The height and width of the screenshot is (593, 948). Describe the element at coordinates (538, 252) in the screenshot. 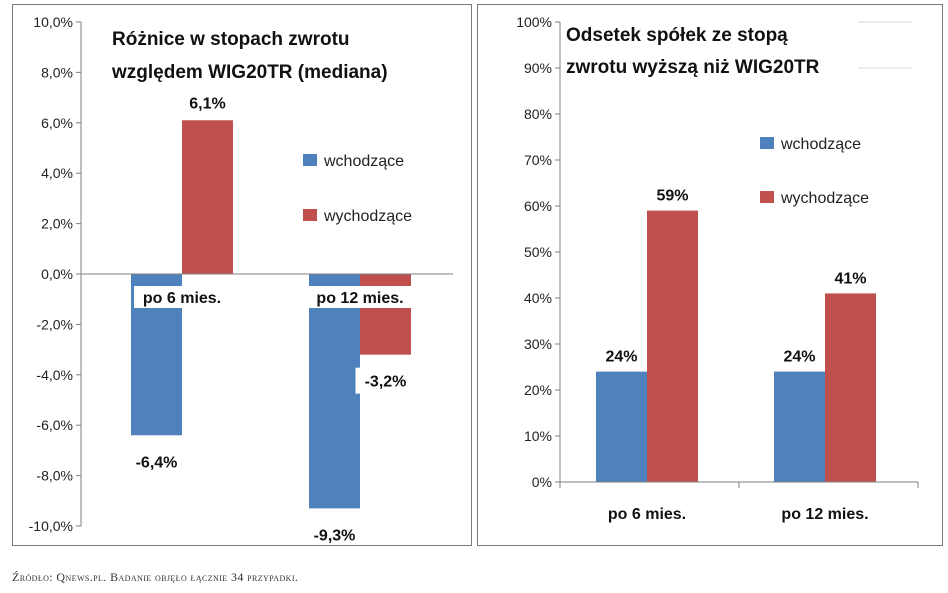

I see `y-tick-label: 50%` at that location.